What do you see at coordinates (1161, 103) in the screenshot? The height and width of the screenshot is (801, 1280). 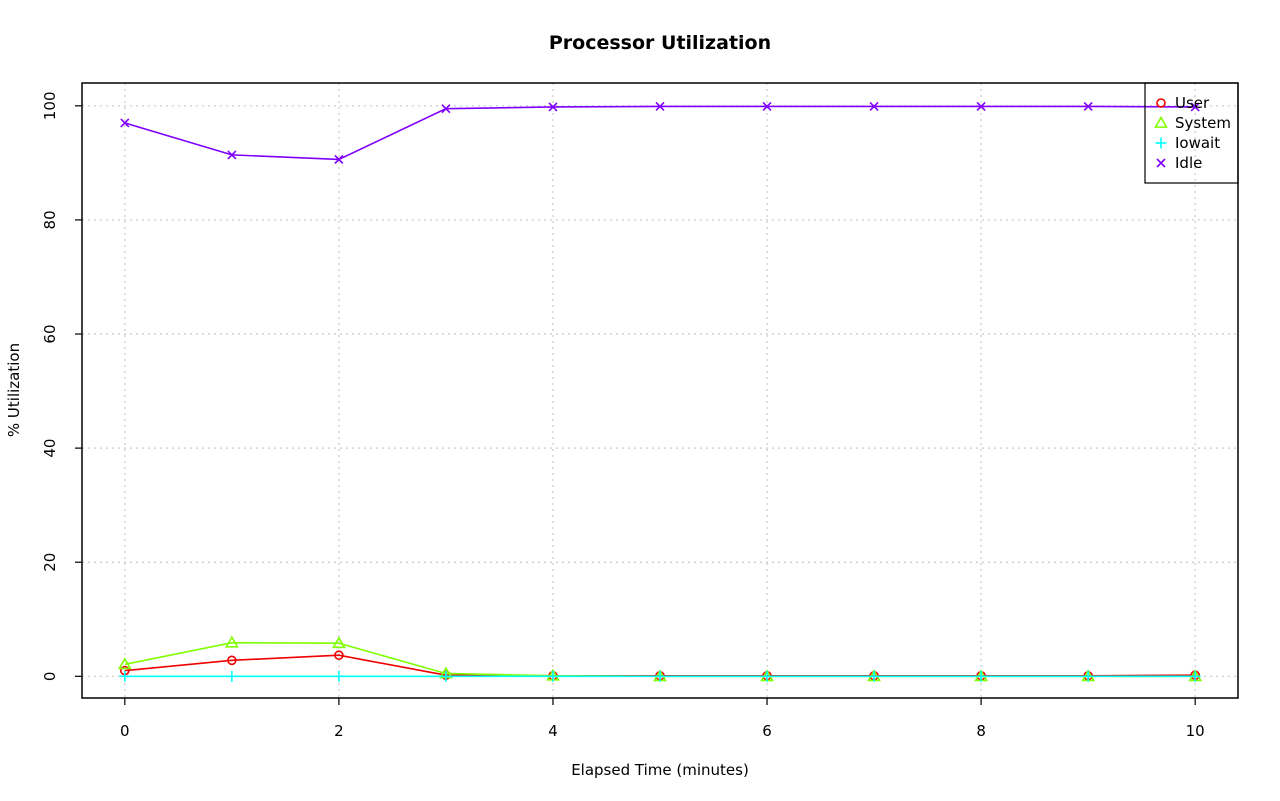 I see `legend-marker-user` at bounding box center [1161, 103].